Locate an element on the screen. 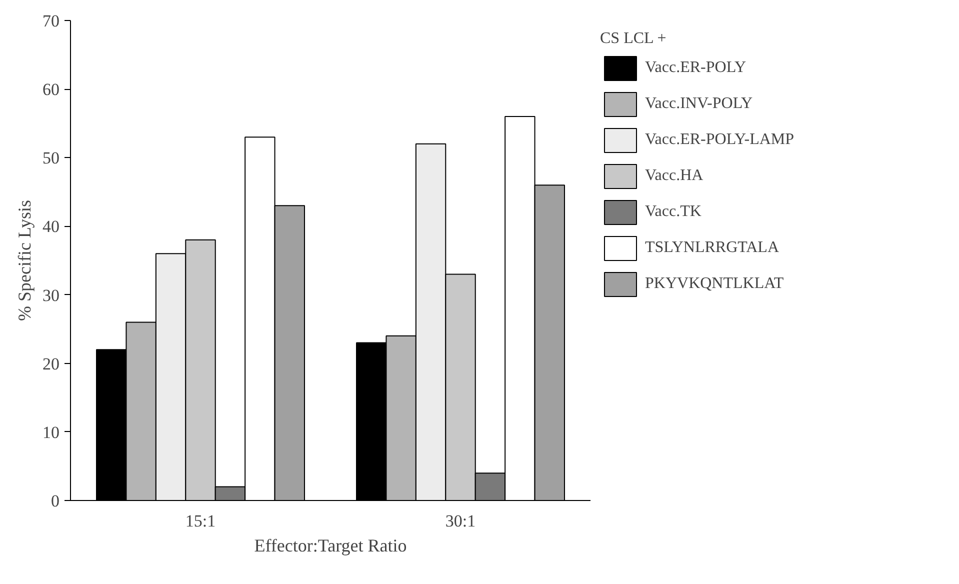 The height and width of the screenshot is (584, 959). x-axis-title: Effector:Target Ratio is located at coordinates (330, 546).